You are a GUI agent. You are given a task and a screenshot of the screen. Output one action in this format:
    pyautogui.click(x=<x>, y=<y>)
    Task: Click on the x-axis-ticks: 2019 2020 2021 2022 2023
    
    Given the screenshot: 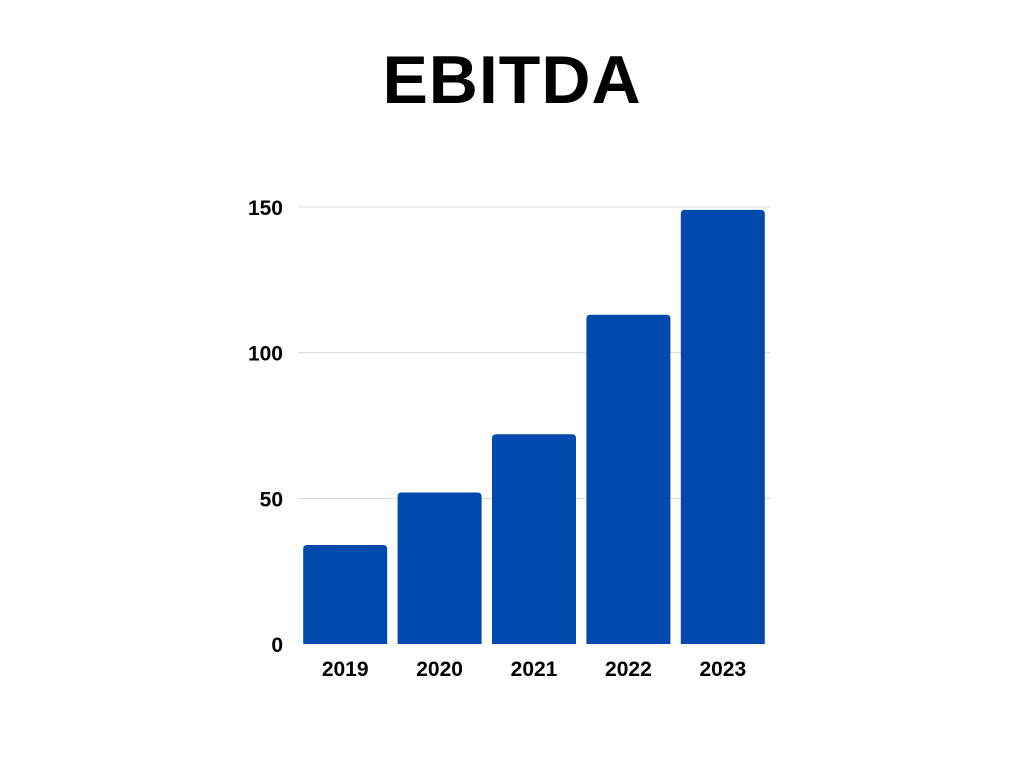 What is the action you would take?
    pyautogui.click(x=534, y=669)
    